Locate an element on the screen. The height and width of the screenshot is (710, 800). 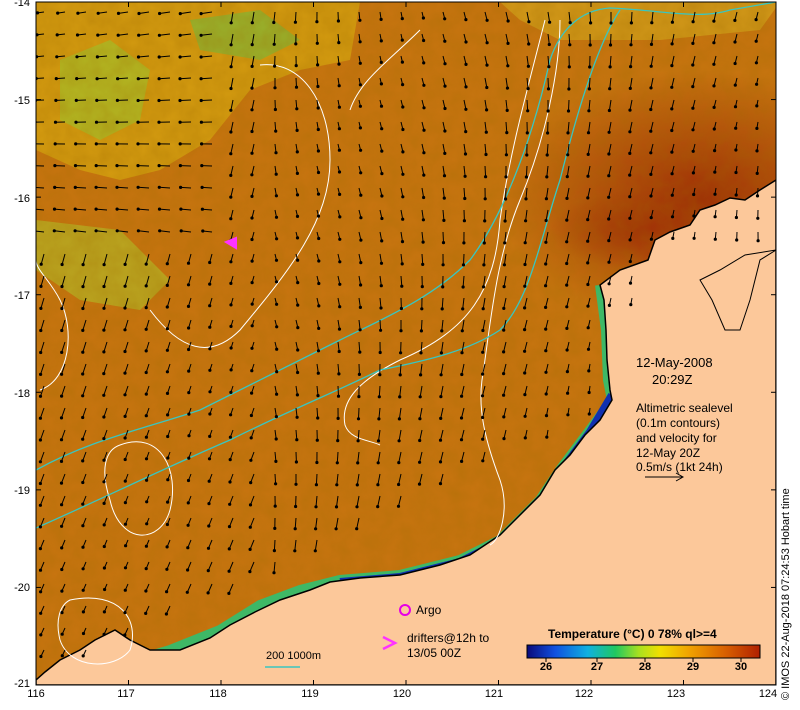
sealevel-note-line: Altimetric sealevel is located at coordinates (684, 408).